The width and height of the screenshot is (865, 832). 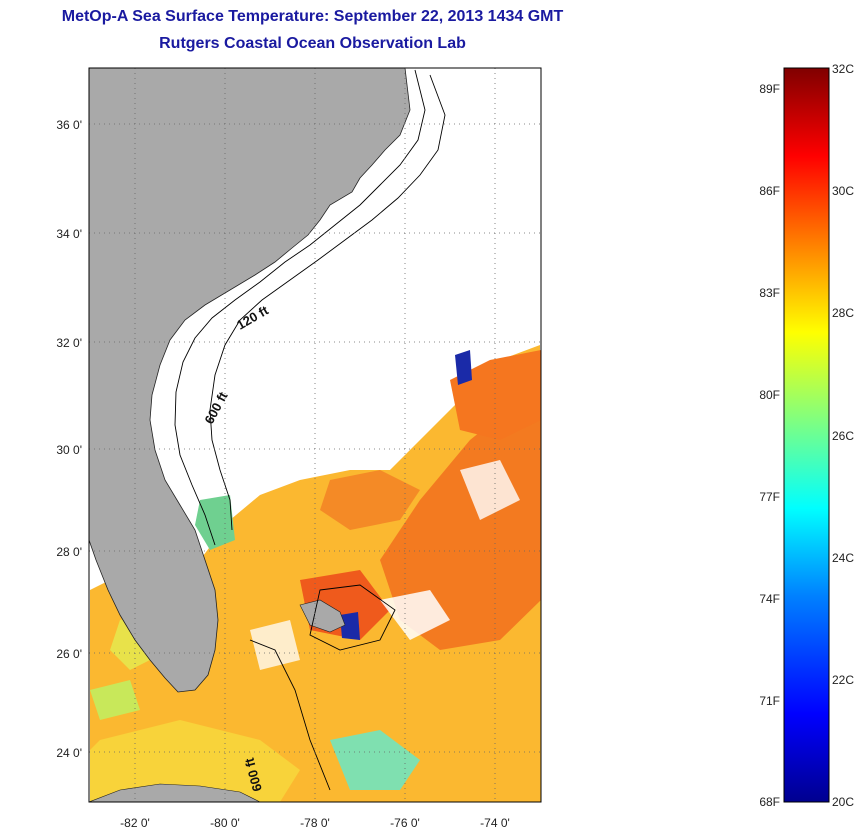 I want to click on lat-label-32: 32 0', so click(x=69, y=343).